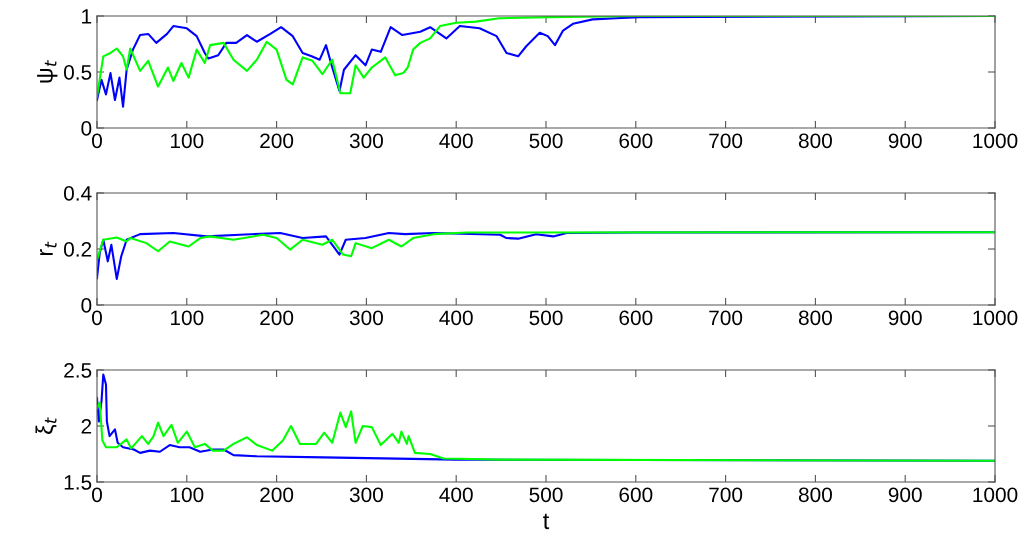 The image size is (1027, 559). What do you see at coordinates (77, 72) in the screenshot?
I see `y-tick-label: 0.5` at bounding box center [77, 72].